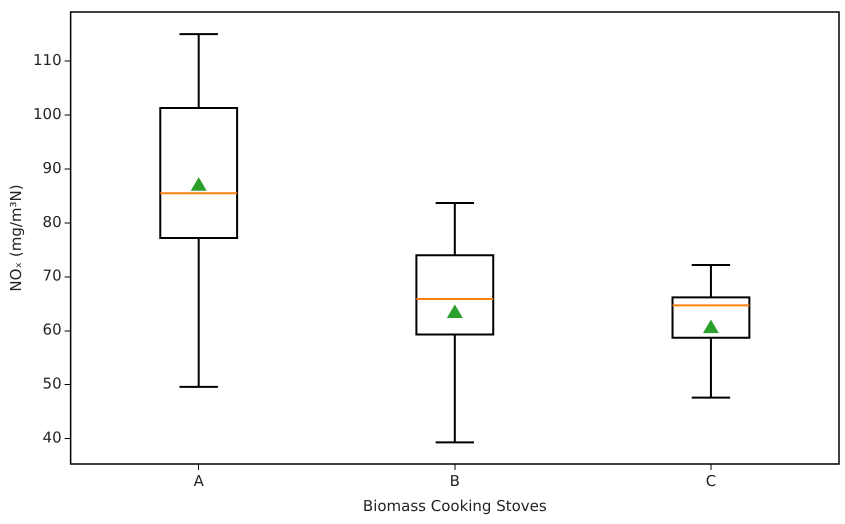 The height and width of the screenshot is (524, 845). Describe the element at coordinates (52, 167) in the screenshot. I see `y-tick-label: 90` at that location.